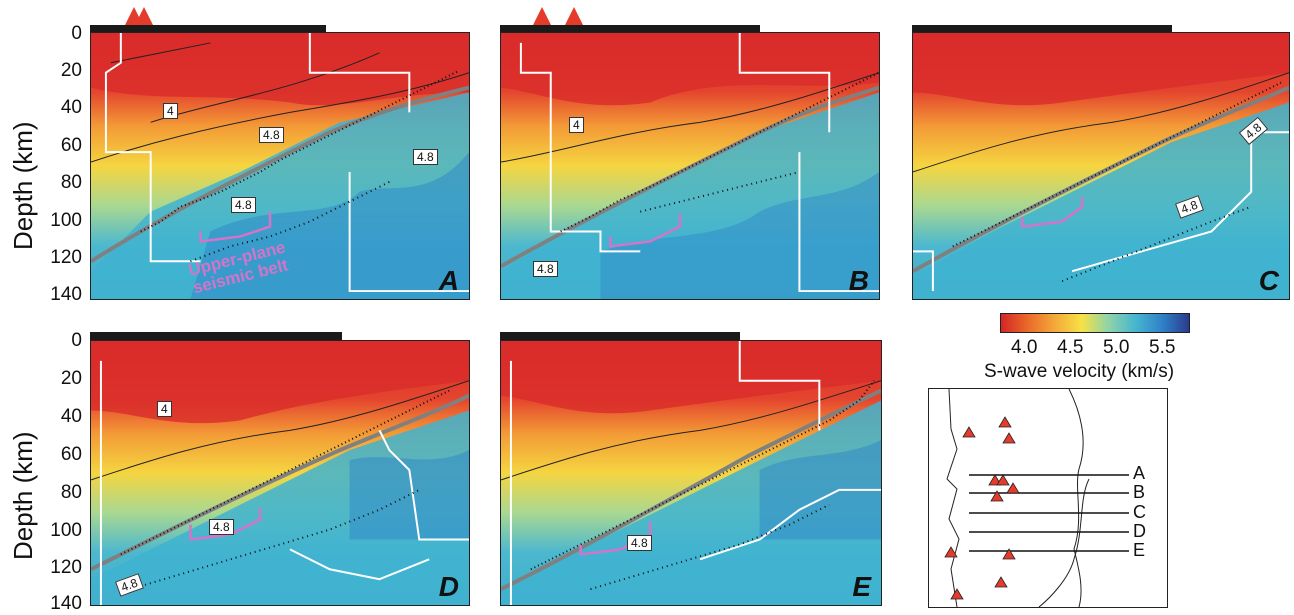 The height and width of the screenshot is (615, 1294). Describe the element at coordinates (1139, 492) in the screenshot. I see `profile-label: B` at that location.